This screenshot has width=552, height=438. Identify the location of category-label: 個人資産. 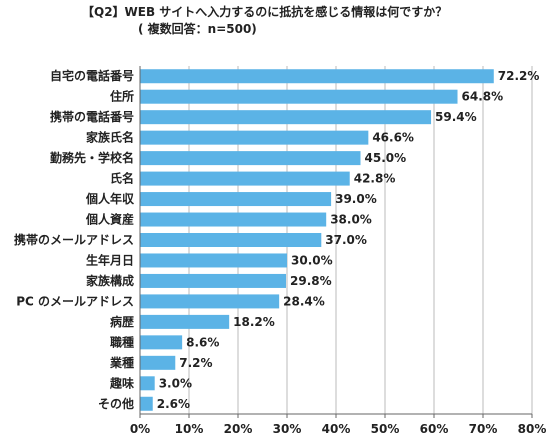
(109, 219).